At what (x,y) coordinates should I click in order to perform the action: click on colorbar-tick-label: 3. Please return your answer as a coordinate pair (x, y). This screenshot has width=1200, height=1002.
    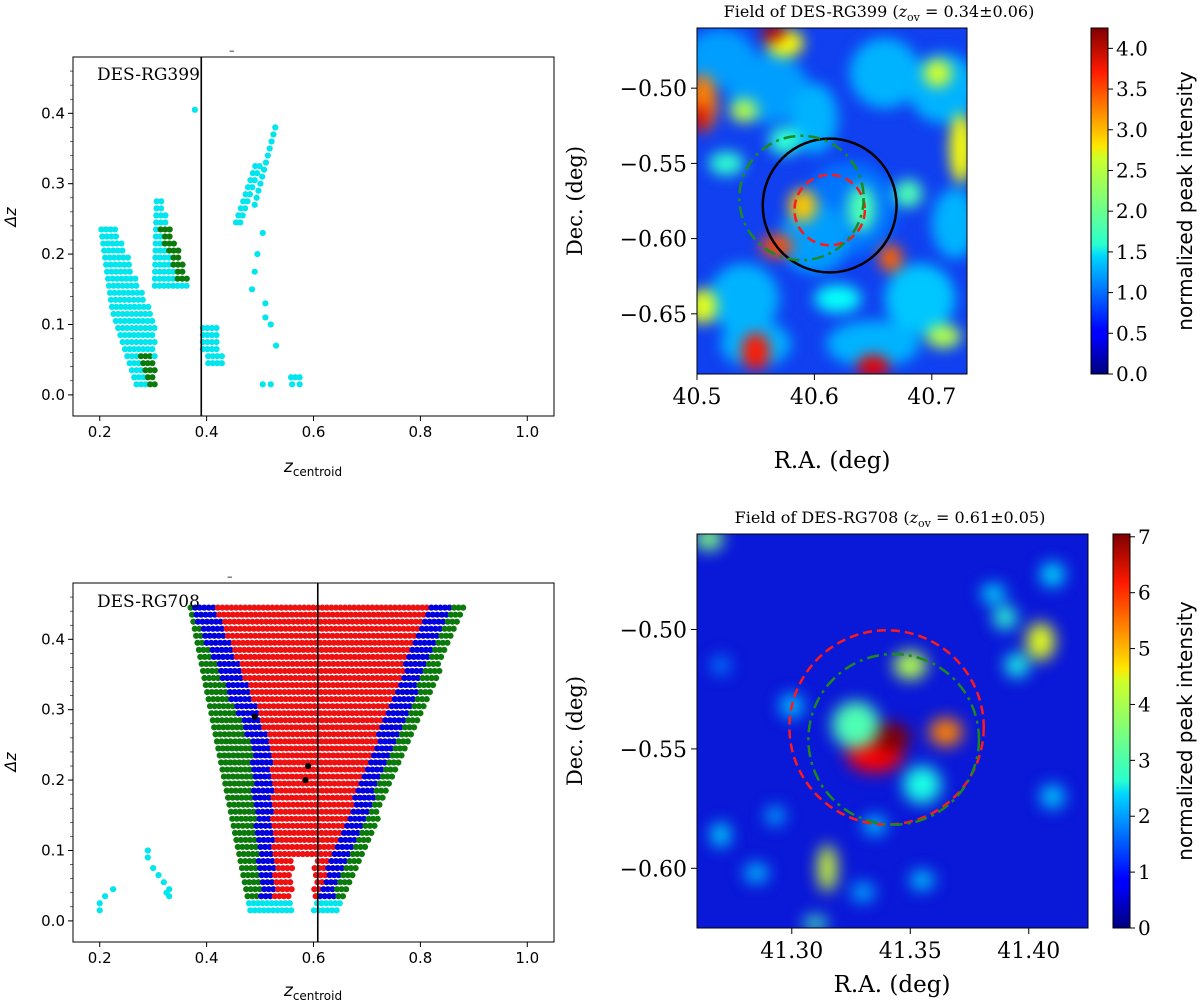
    Looking at the image, I should click on (1144, 760).